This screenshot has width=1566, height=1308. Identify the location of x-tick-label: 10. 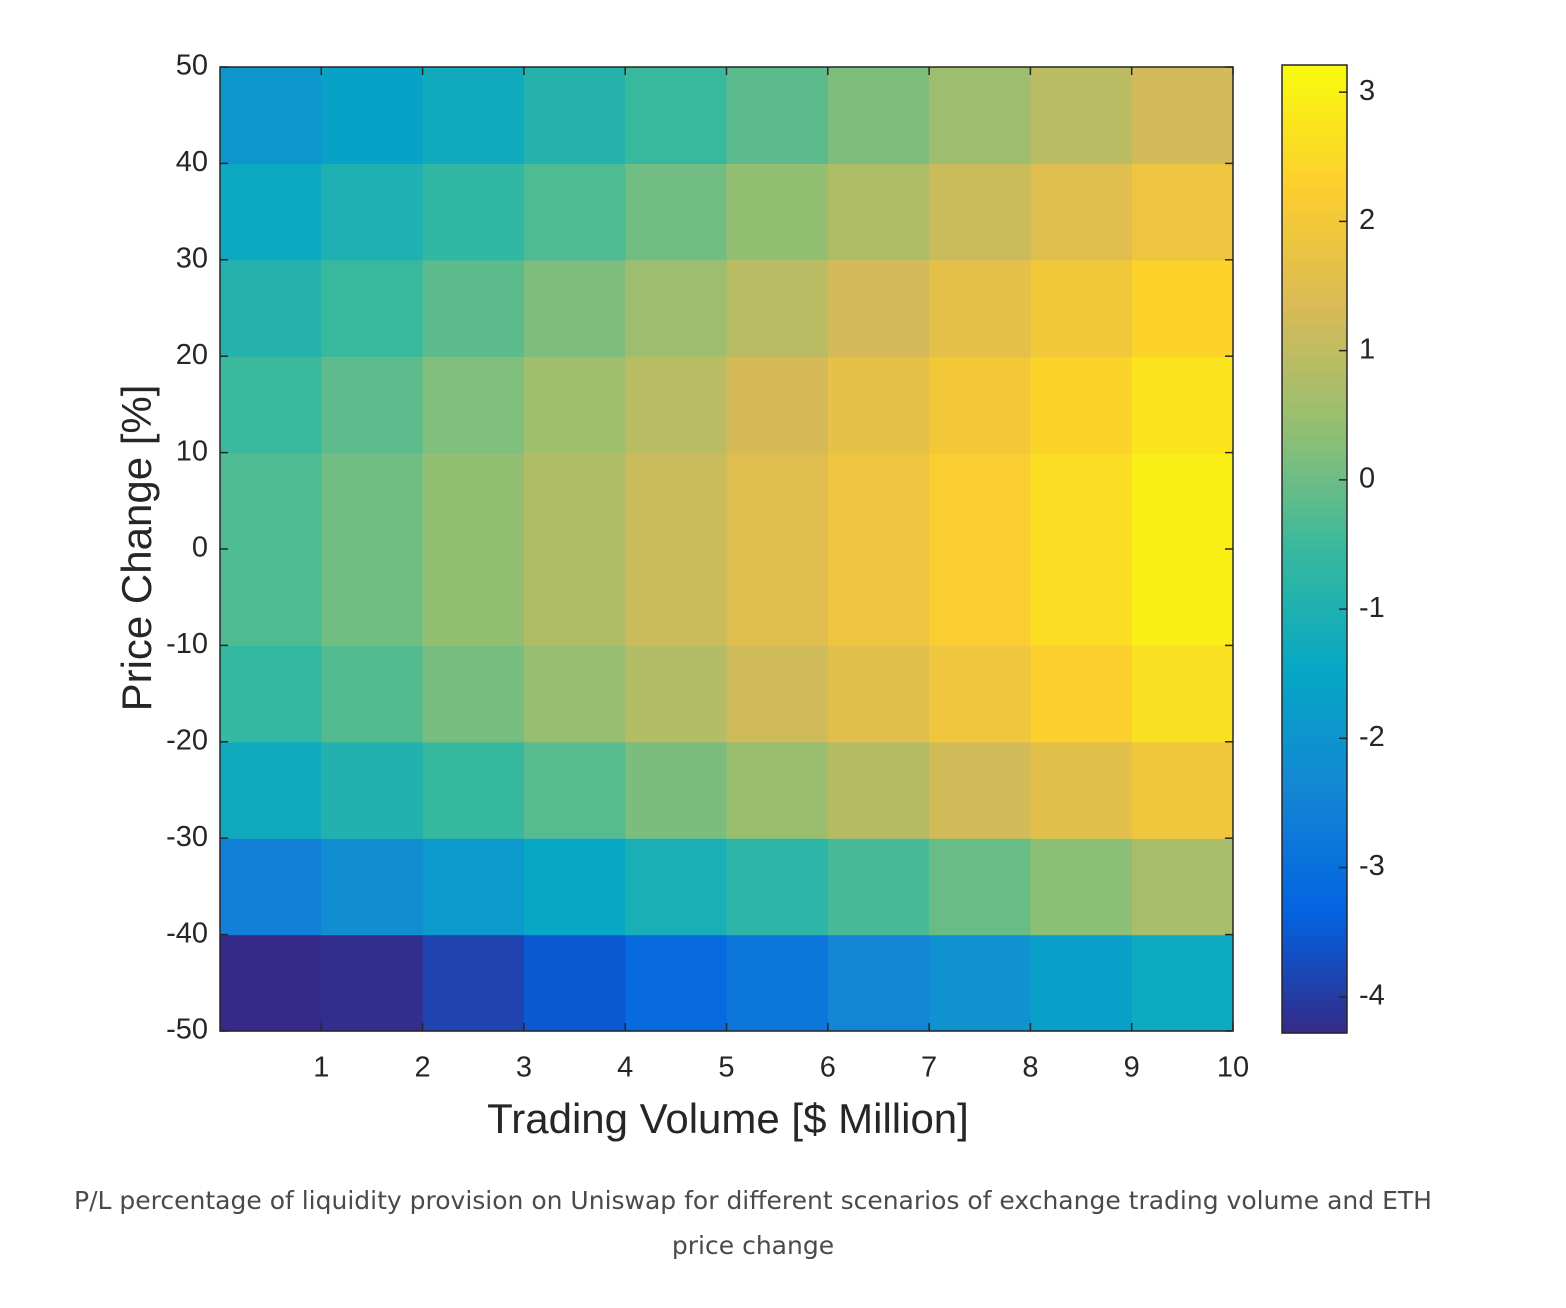
(1233, 1068).